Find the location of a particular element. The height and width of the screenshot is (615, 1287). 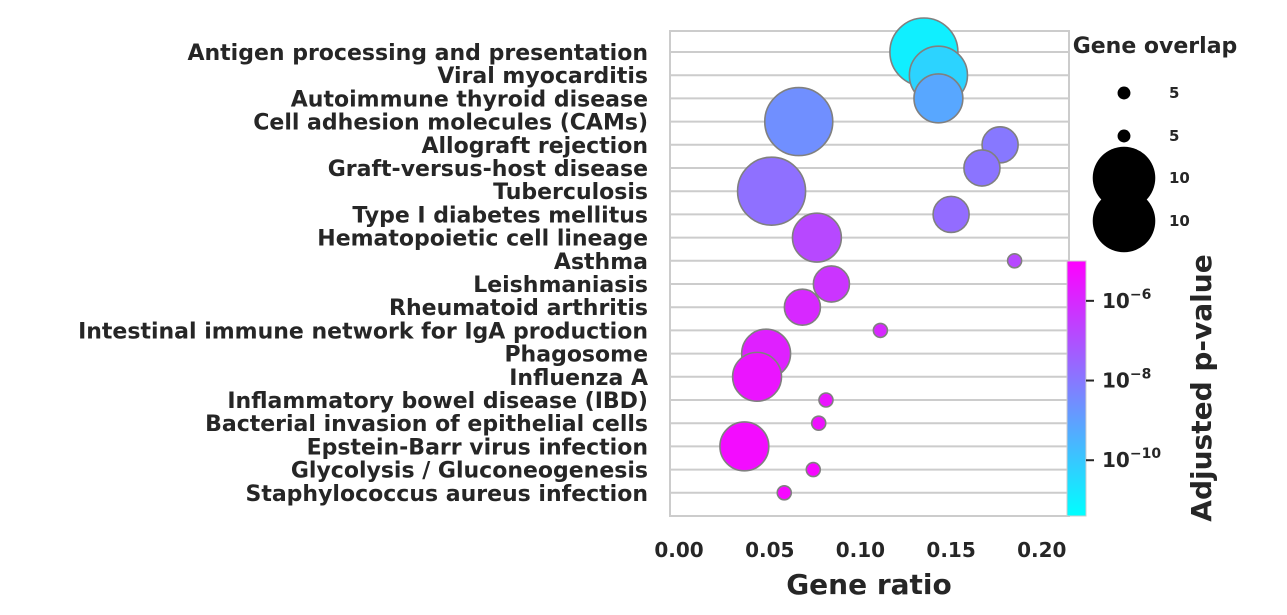

x-tick-label: 0.15 is located at coordinates (950, 550).